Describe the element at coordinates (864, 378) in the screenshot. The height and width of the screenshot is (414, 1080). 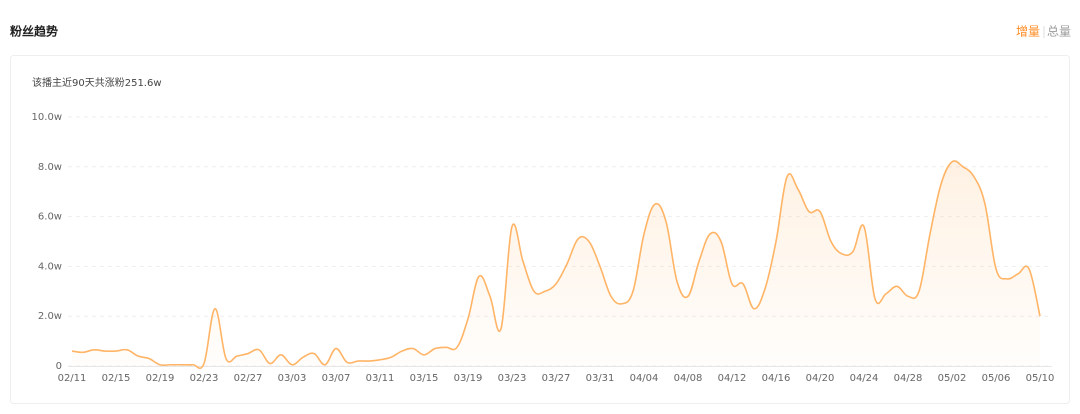
I see `x-tick-label: 04/24` at that location.